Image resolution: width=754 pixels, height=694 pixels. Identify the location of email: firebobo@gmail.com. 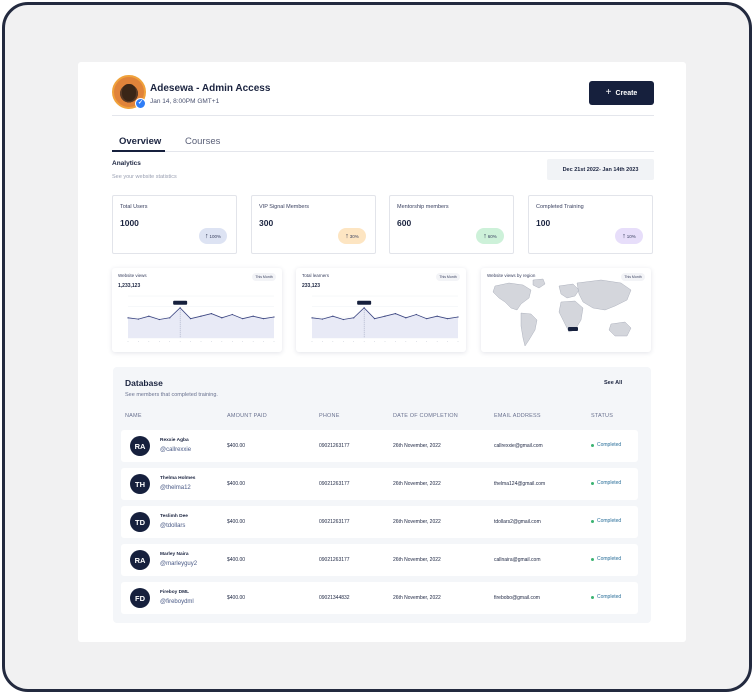
(517, 598).